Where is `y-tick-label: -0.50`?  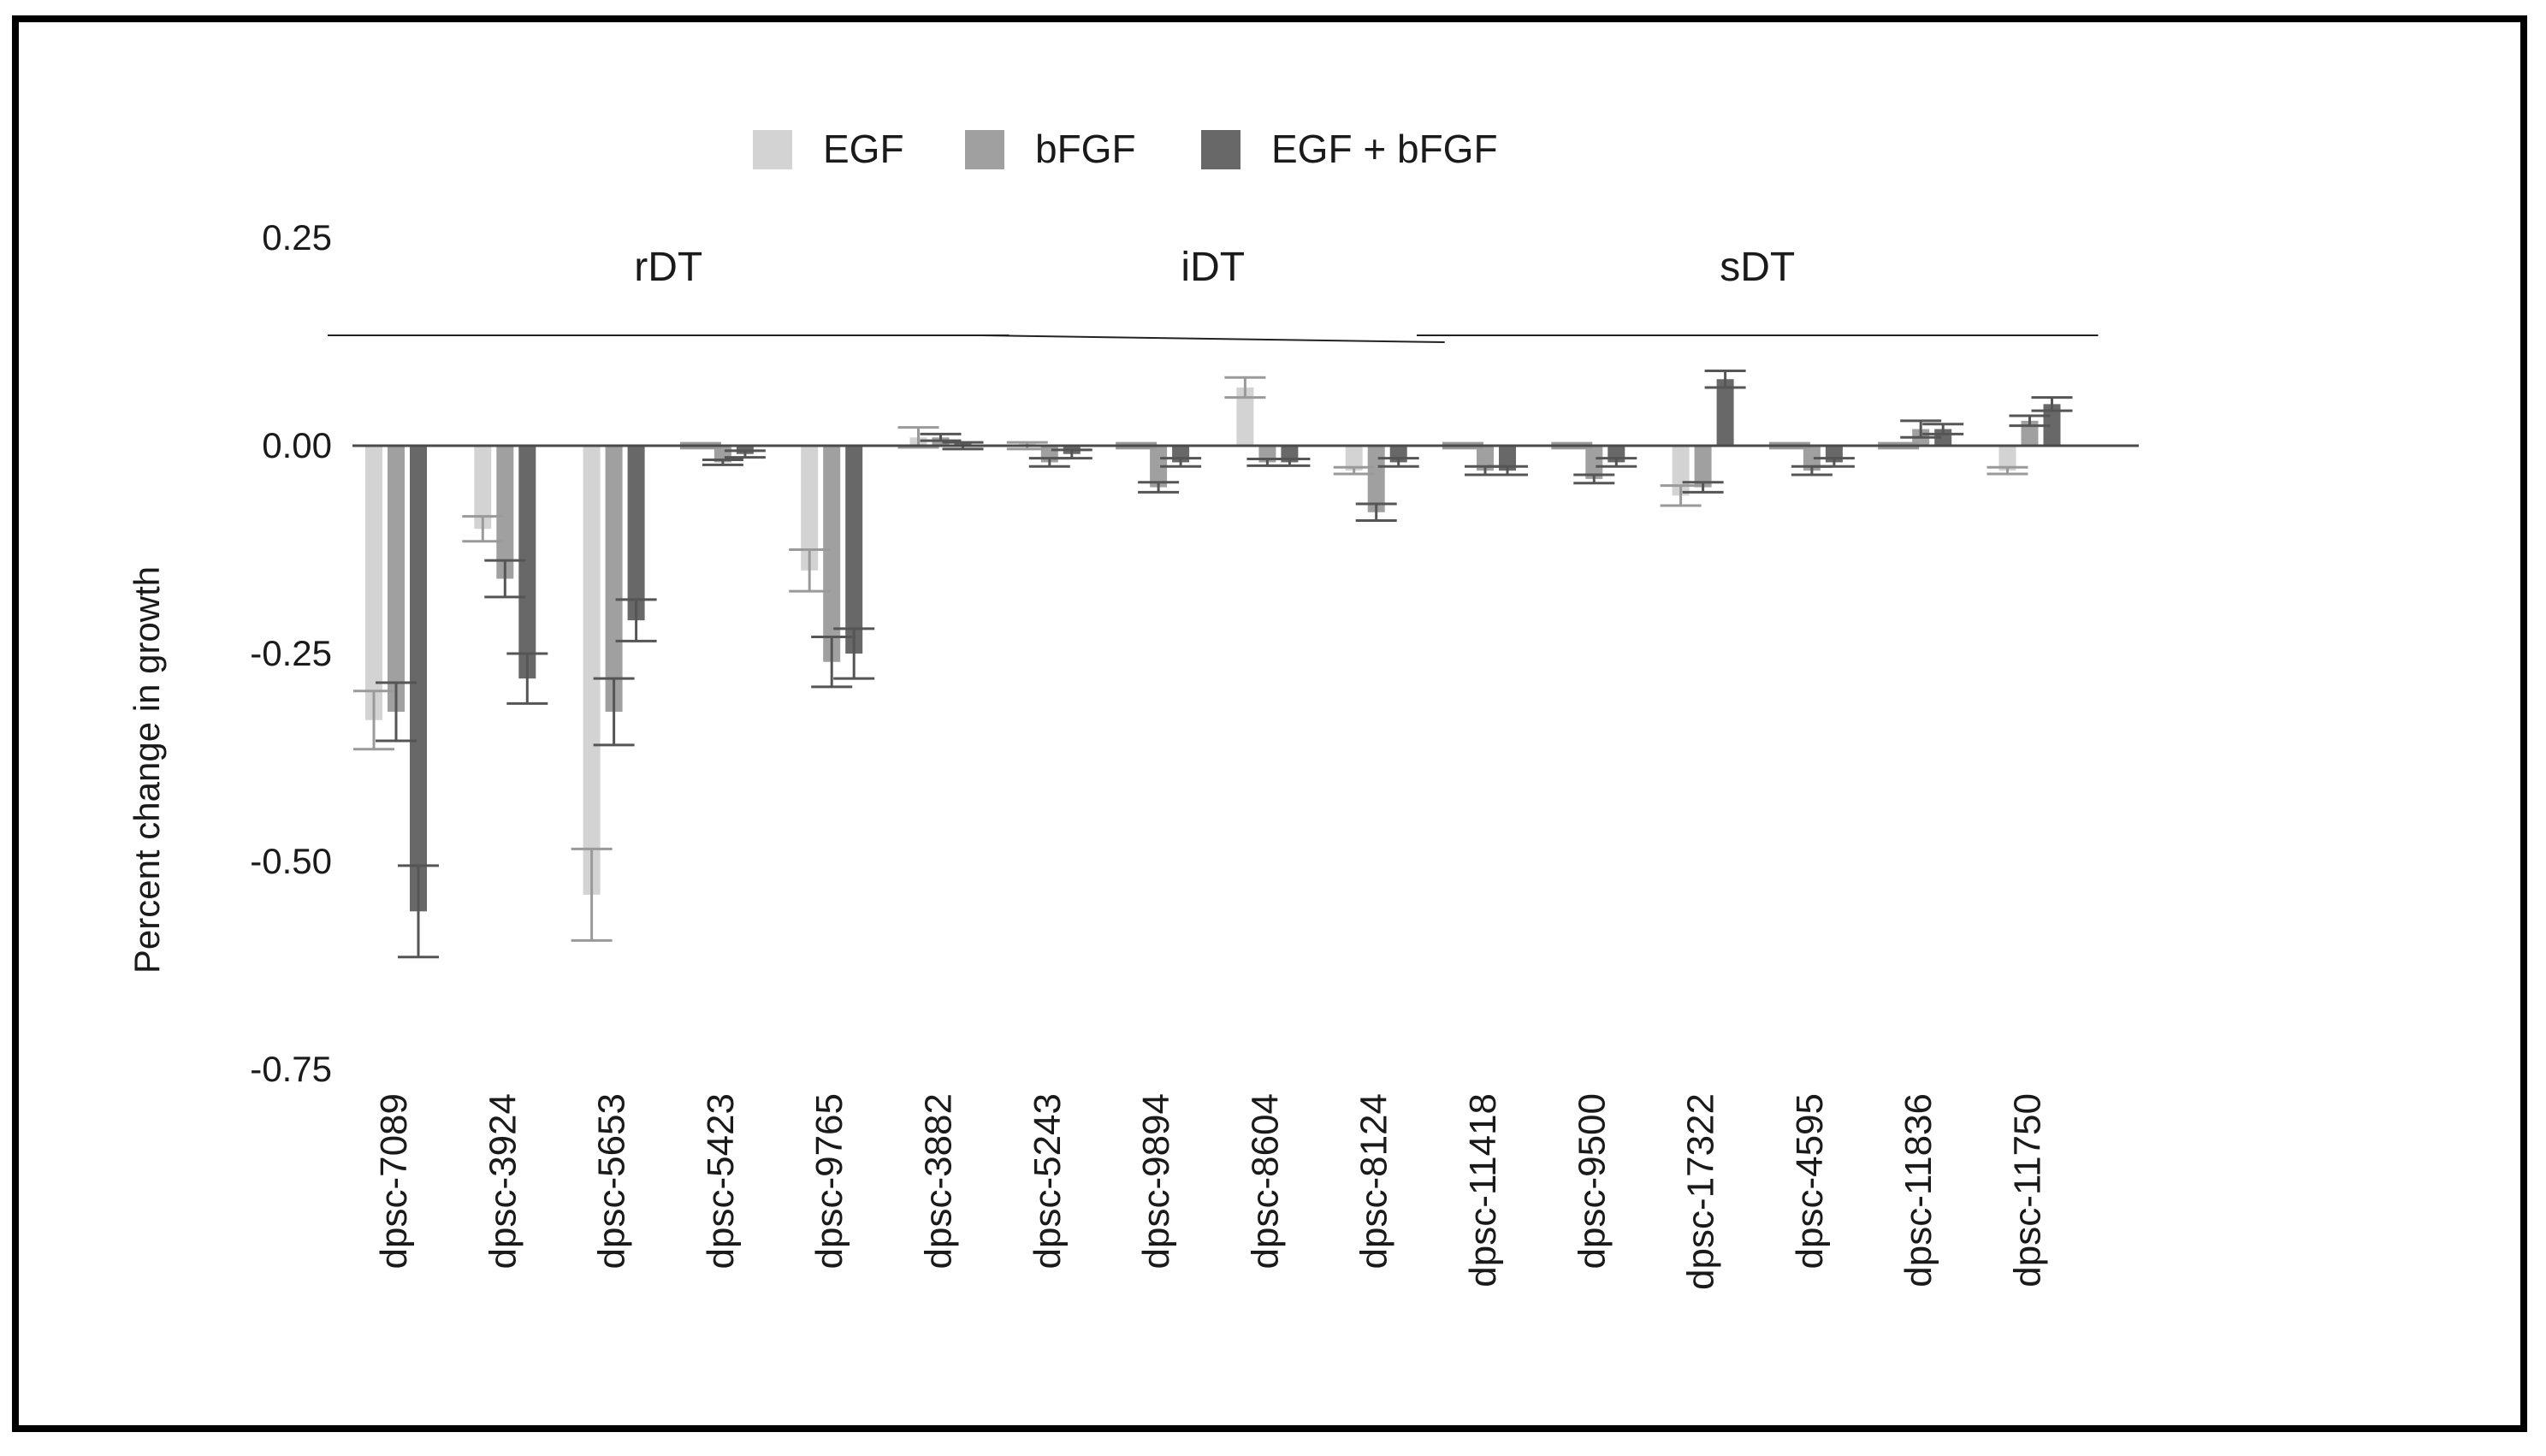 y-tick-label: -0.50 is located at coordinates (291, 861).